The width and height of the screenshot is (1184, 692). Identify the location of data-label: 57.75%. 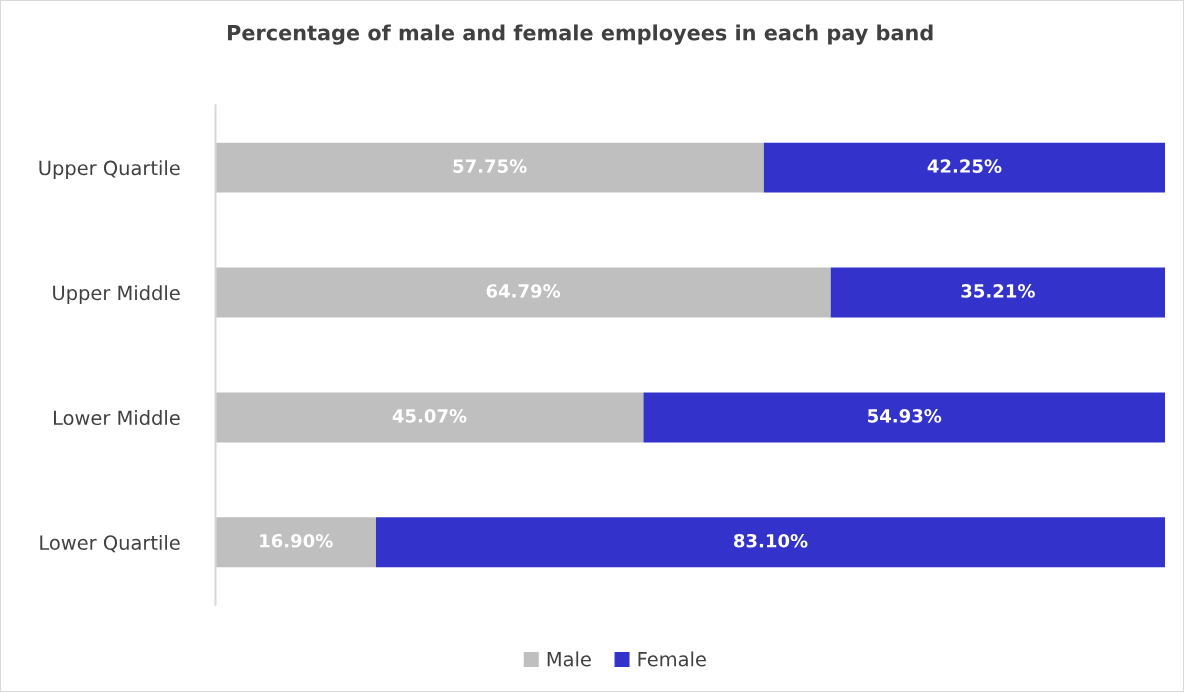
(490, 166).